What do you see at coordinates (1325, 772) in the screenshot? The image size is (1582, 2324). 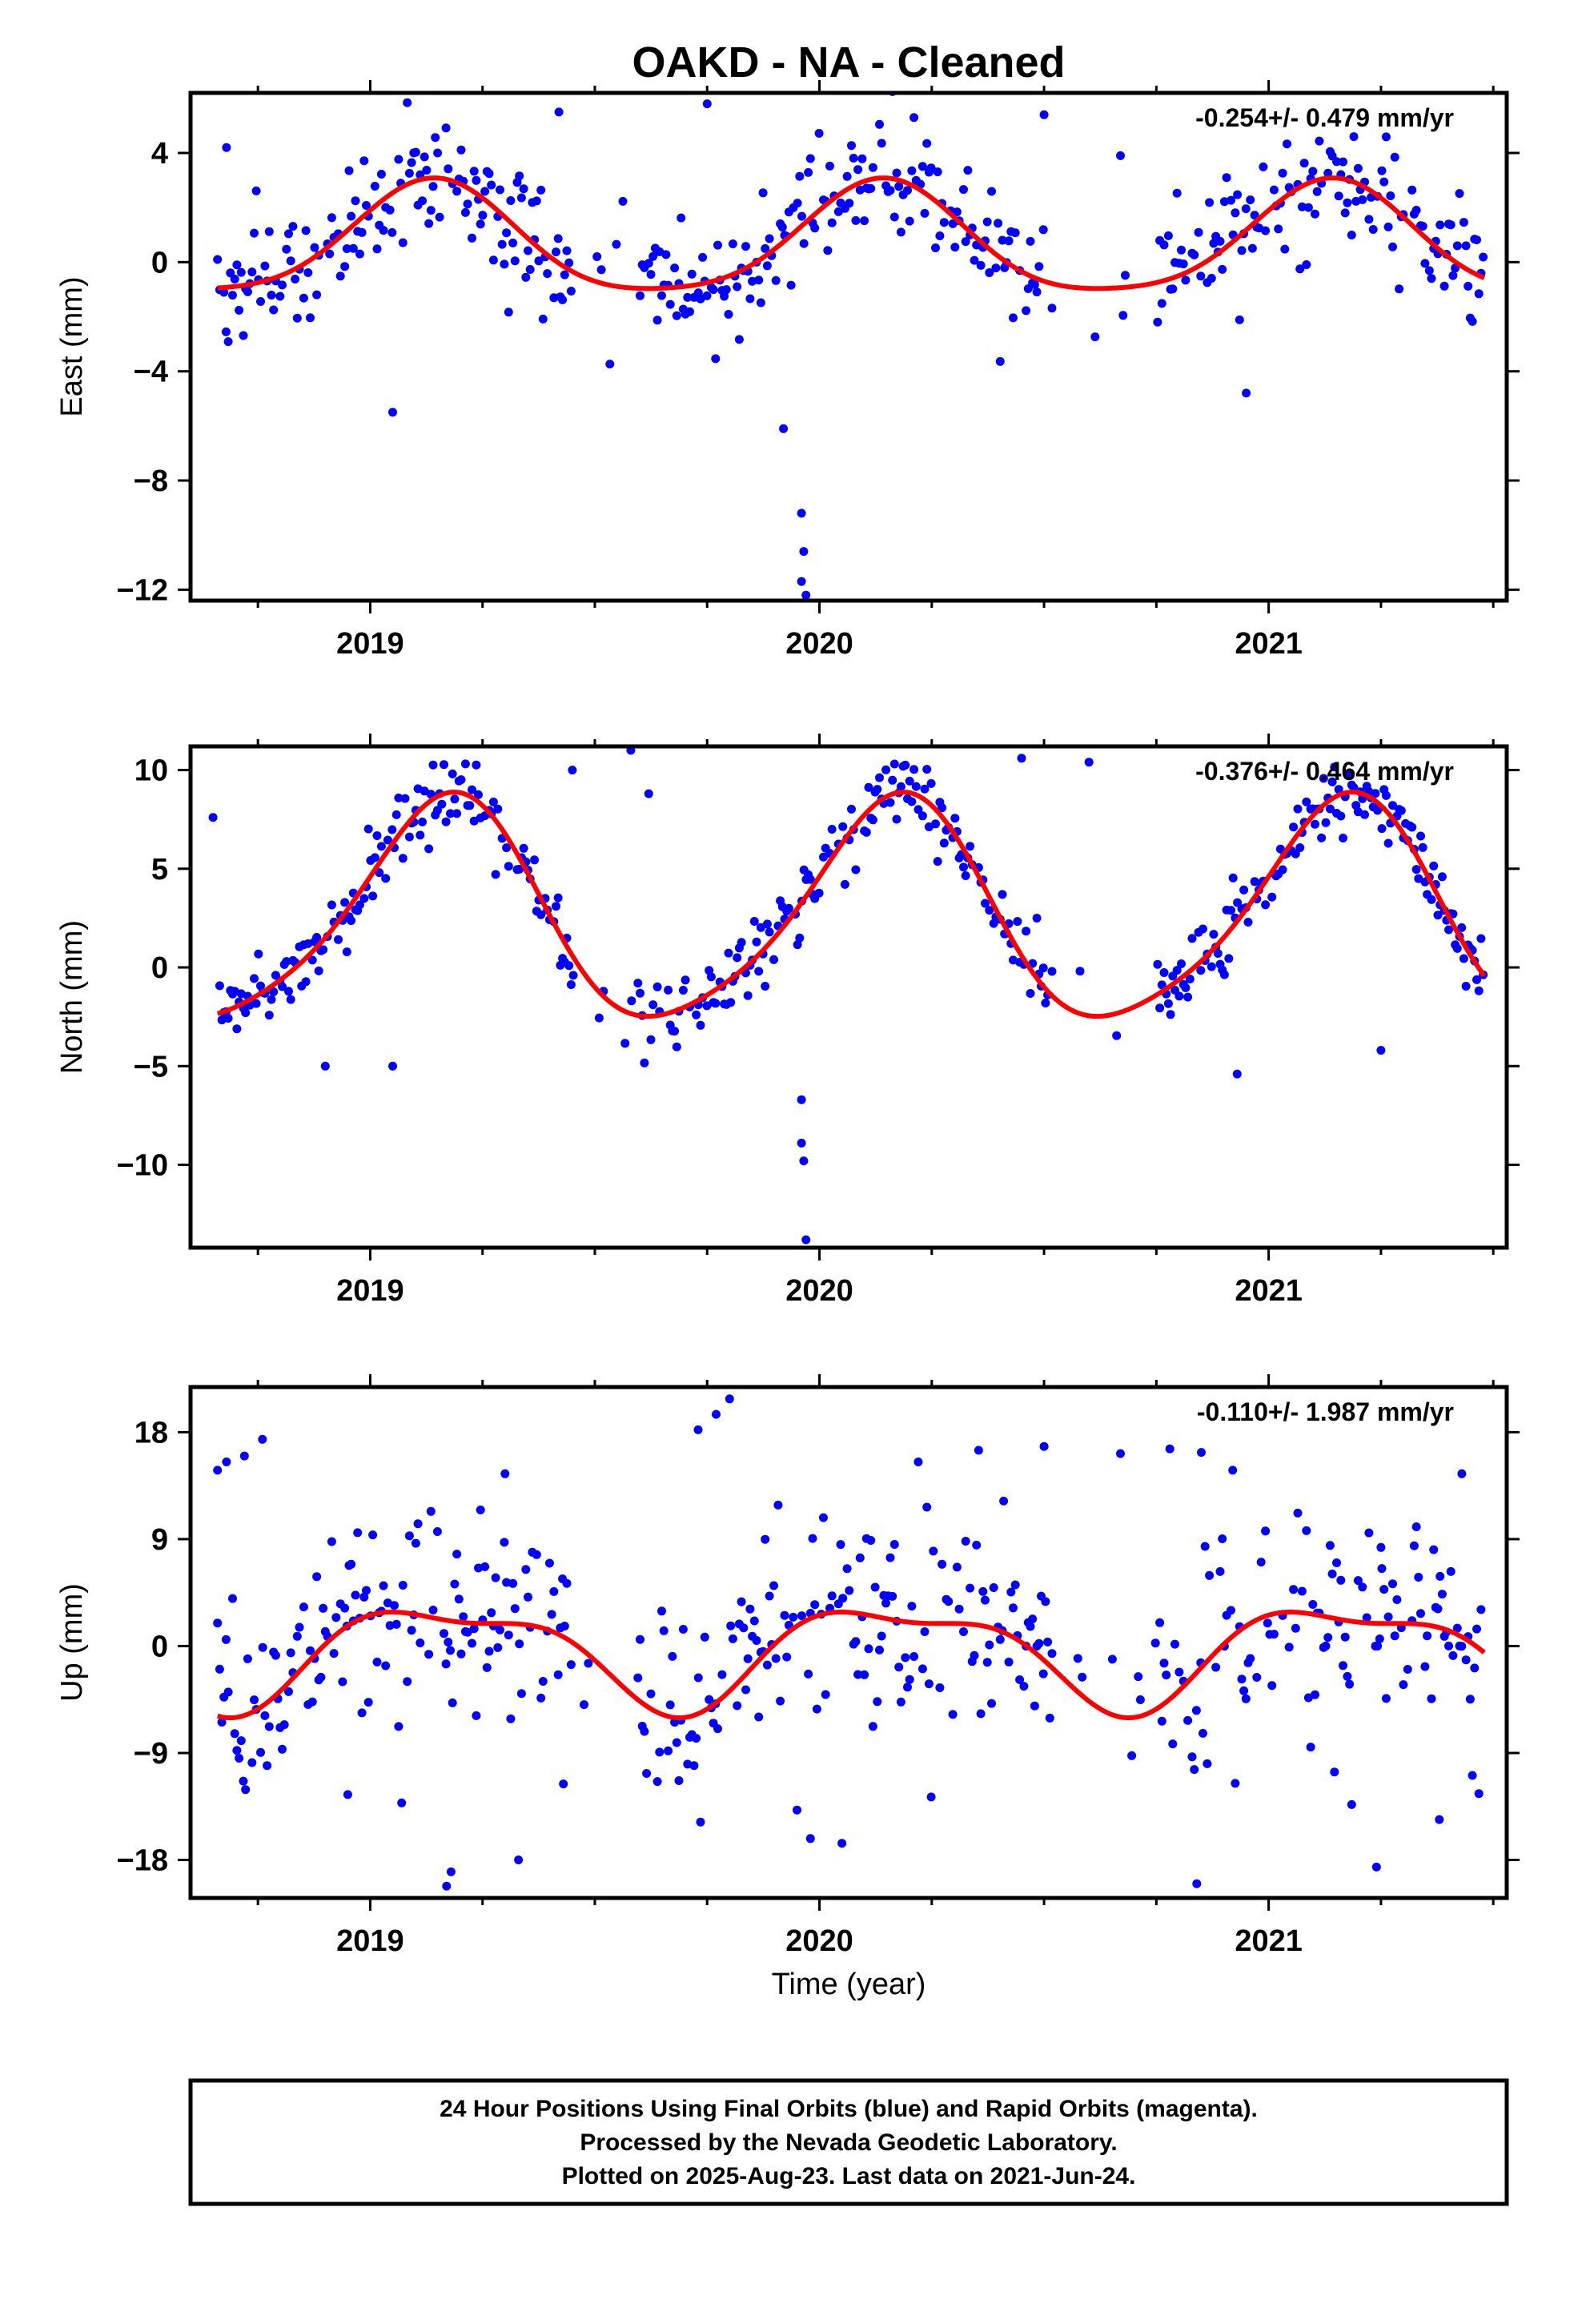 I see `north-rate-label: -0.376+/- 0.464 mm/yr` at bounding box center [1325, 772].